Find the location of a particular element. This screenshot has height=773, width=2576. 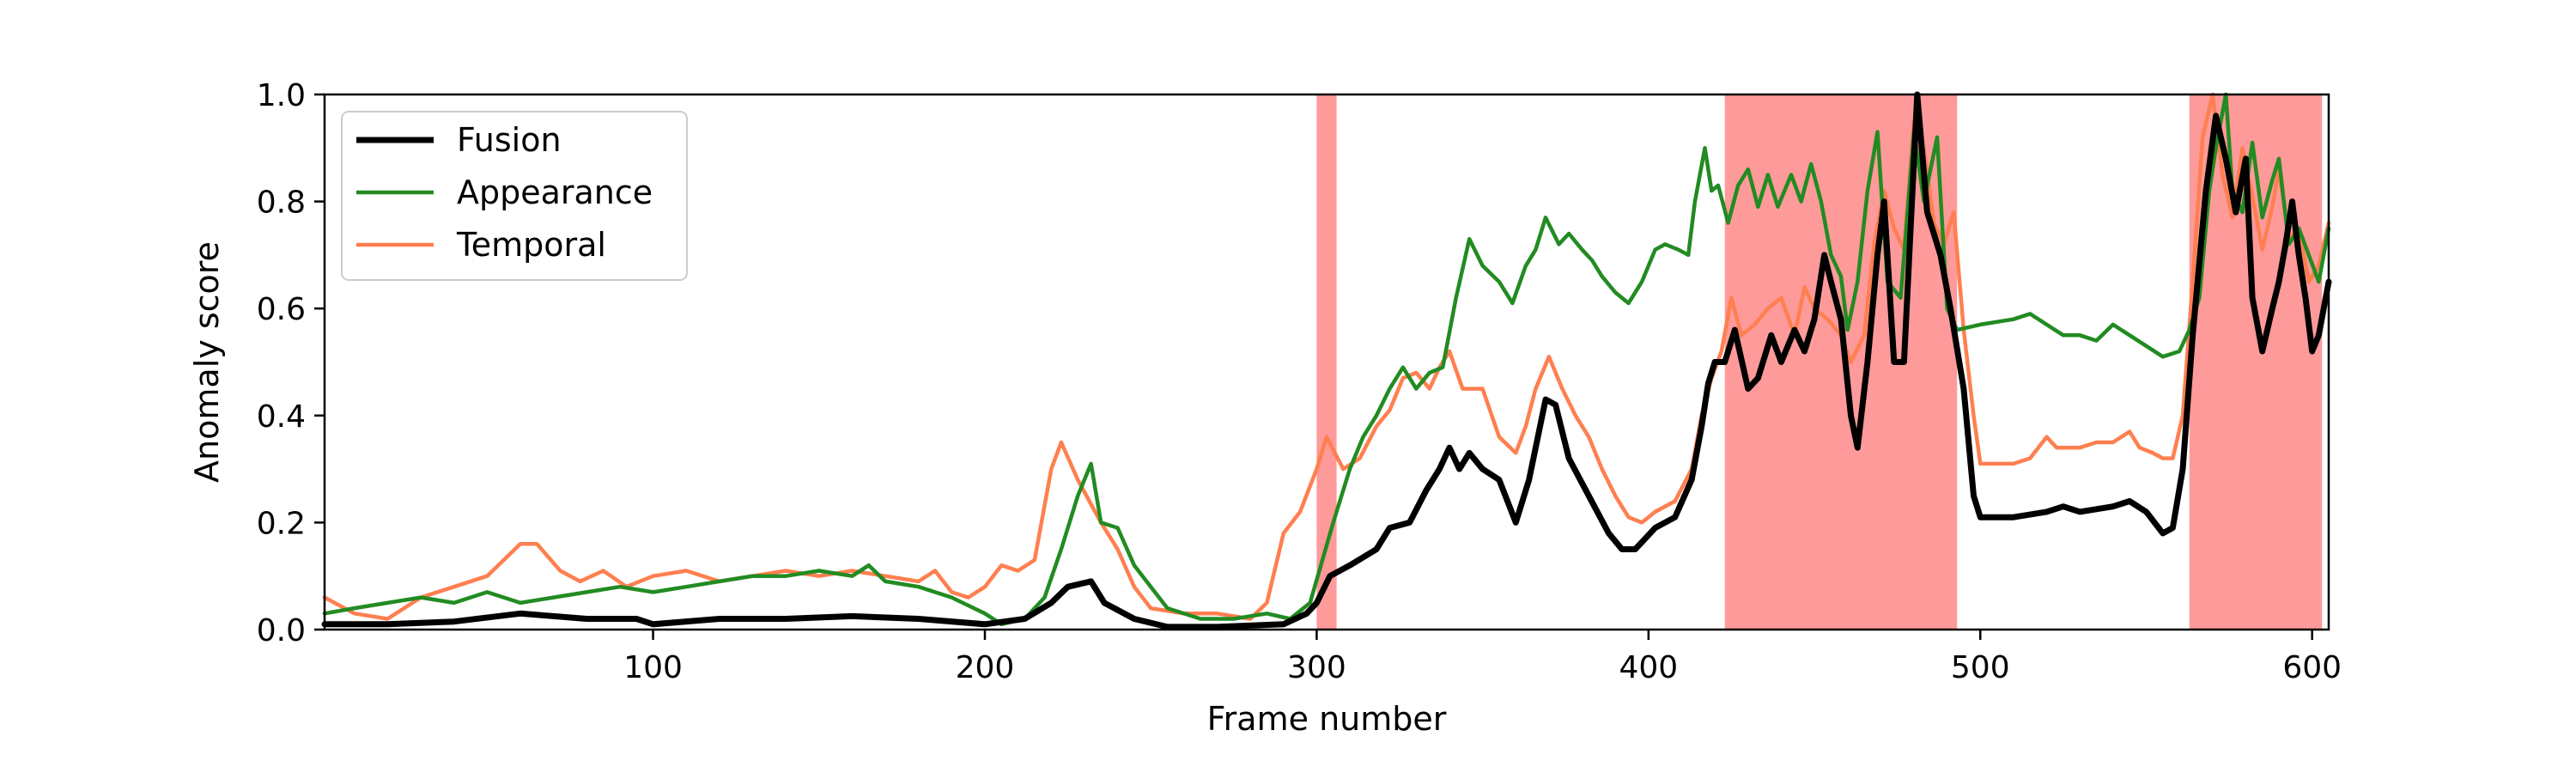

y-tick-label: 1.0 is located at coordinates (281, 95).